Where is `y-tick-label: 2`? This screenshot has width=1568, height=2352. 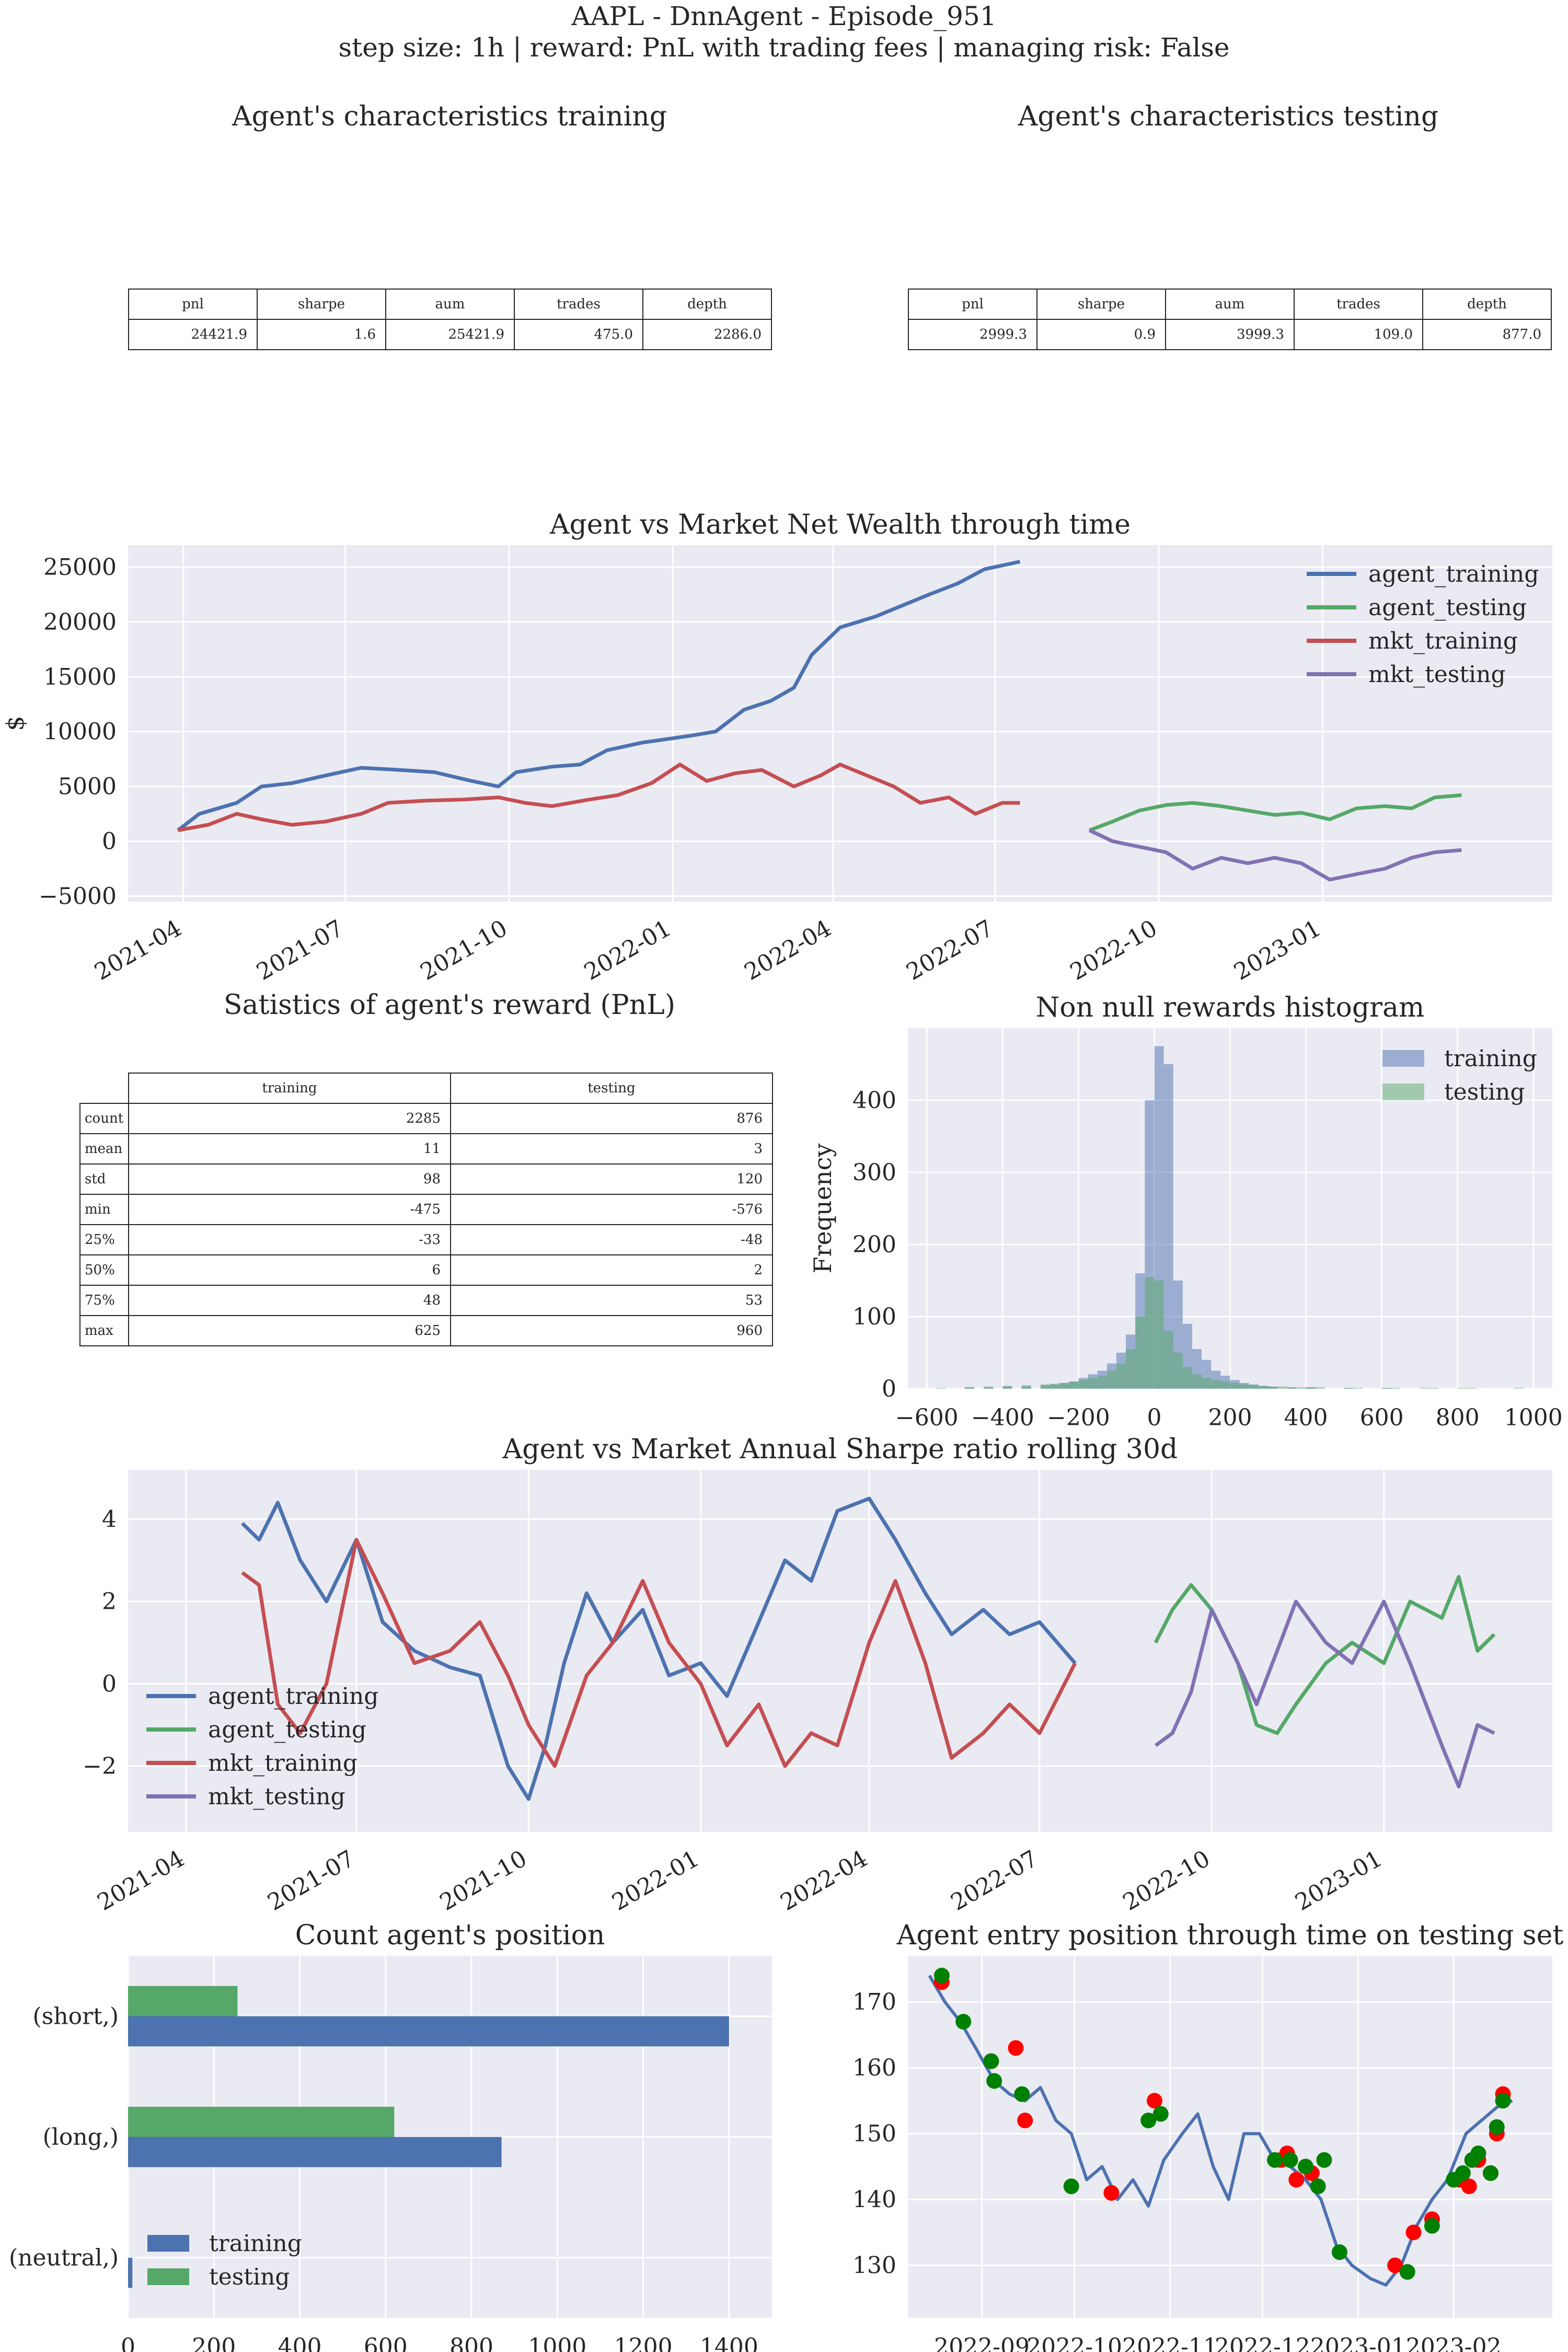
y-tick-label: 2 is located at coordinates (109, 1601).